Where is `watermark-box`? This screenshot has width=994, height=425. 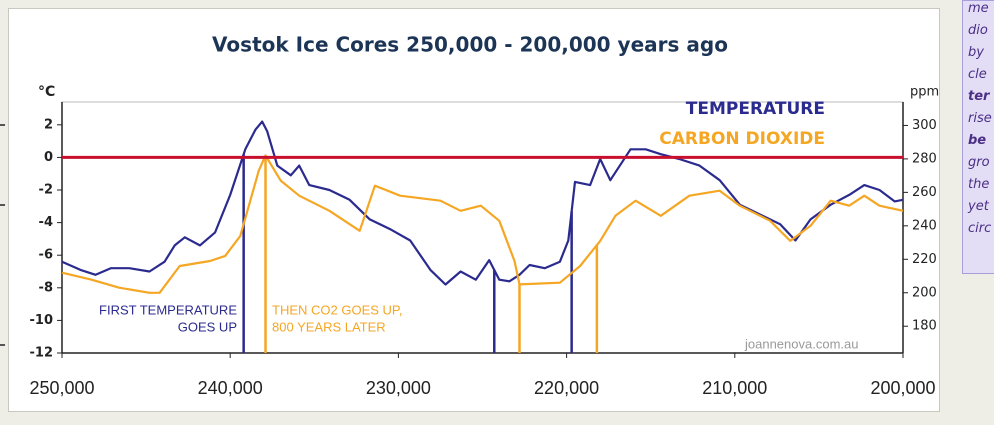
watermark-box is located at coordinates (818, 344).